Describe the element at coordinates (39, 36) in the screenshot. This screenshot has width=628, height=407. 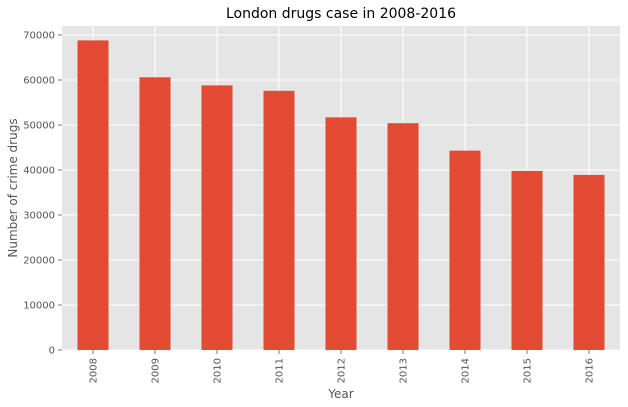
I see `y-tick-label: 70000` at that location.